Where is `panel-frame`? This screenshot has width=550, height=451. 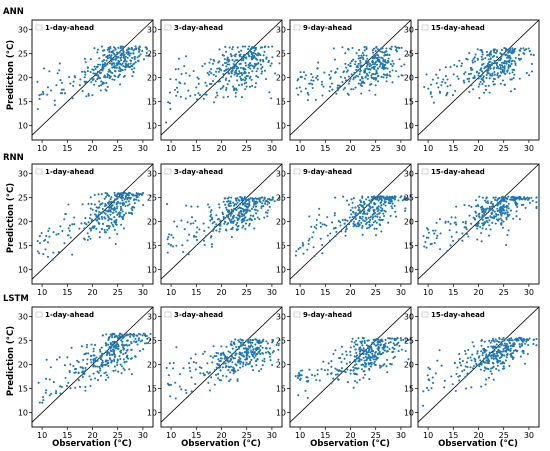 panel-frame is located at coordinates (221, 80).